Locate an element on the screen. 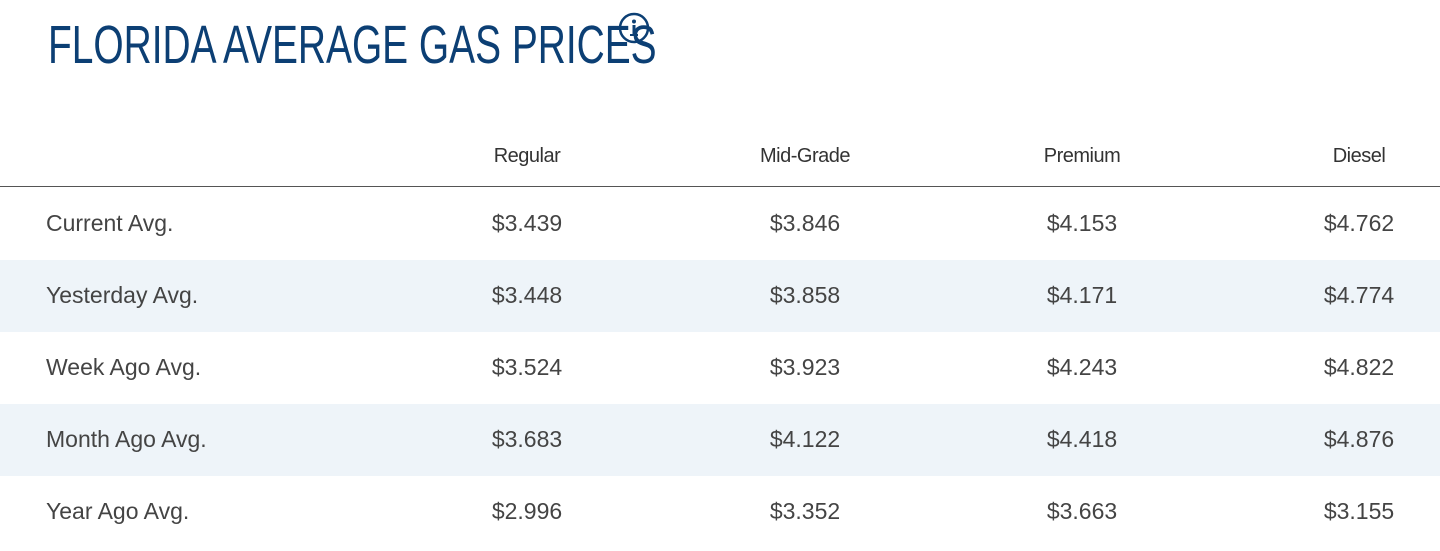 This screenshot has height=551, width=1440. header-rule is located at coordinates (720, 186).